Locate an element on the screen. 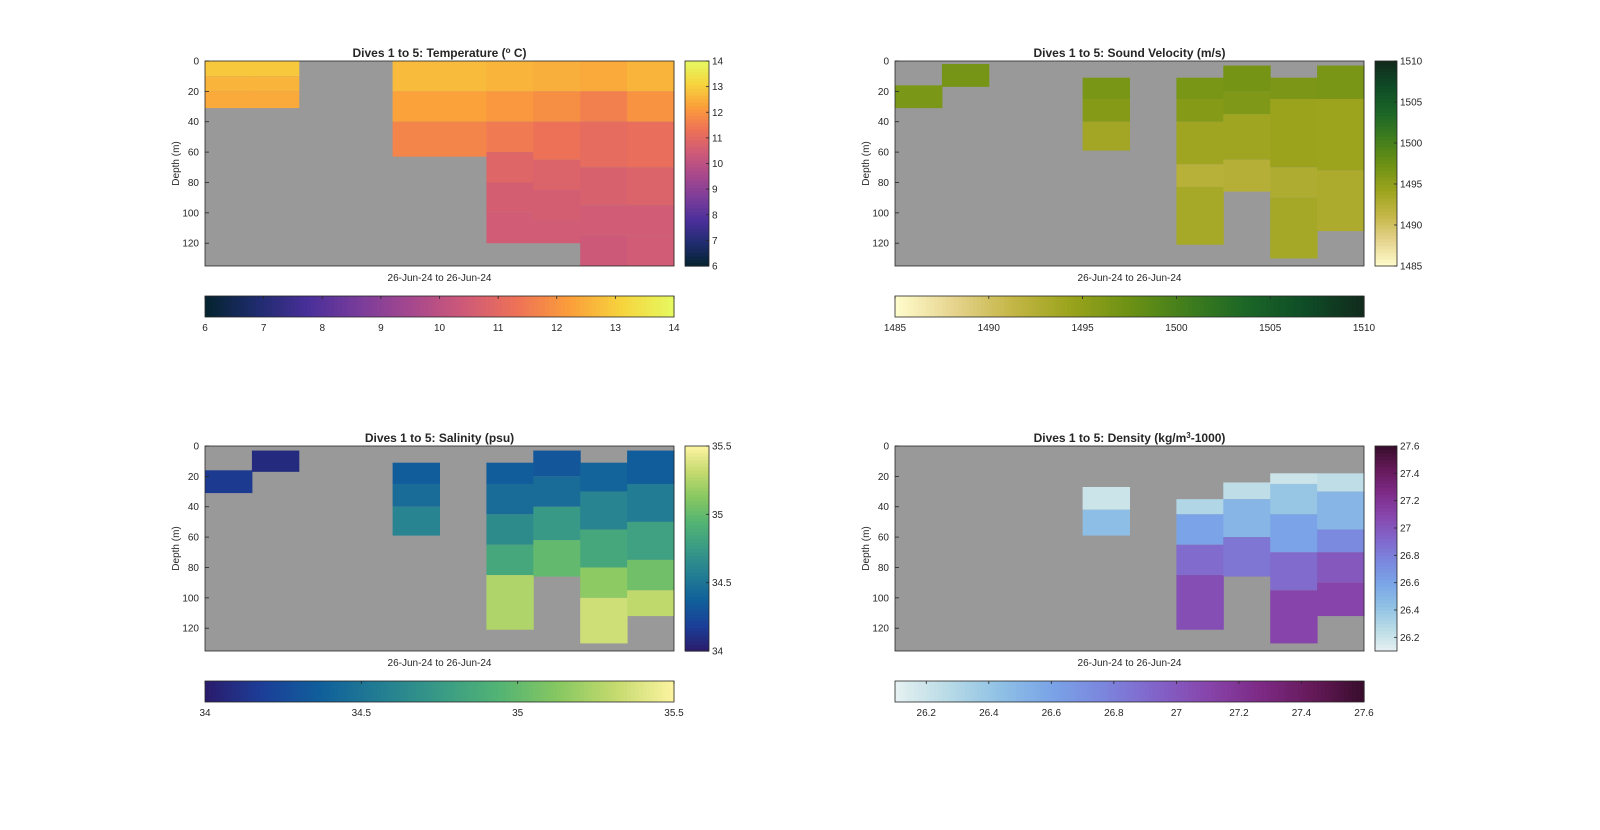  density-colorbar-tick-label: 26.6 is located at coordinates (1410, 583).